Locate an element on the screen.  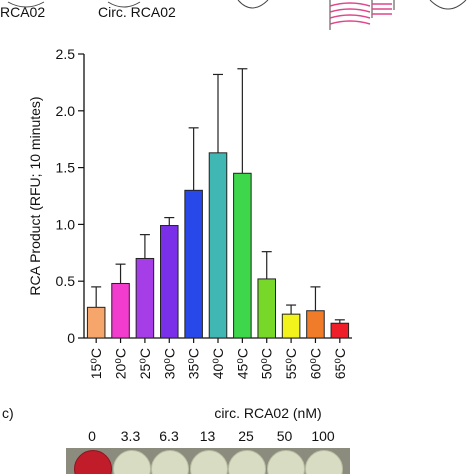
rca-product-coil-icon is located at coordinates (362, 15).